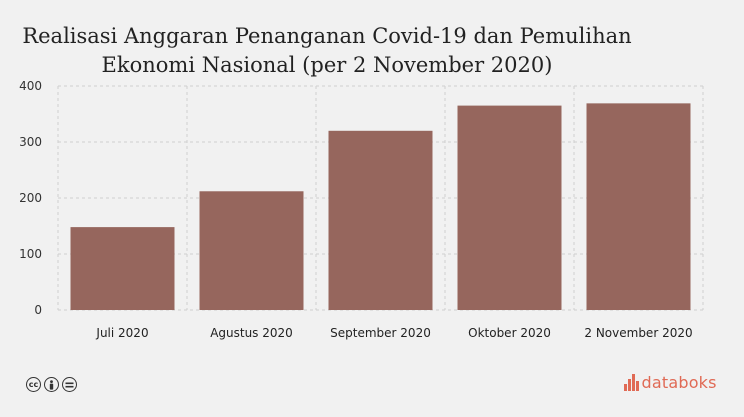  I want to click on by-icon, so click(51, 384).